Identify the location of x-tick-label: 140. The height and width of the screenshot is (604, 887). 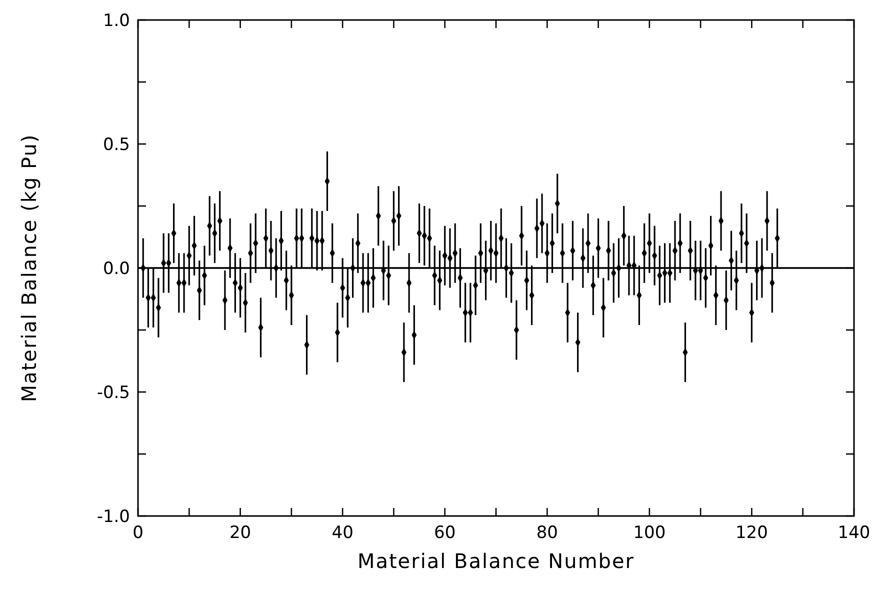
(854, 533).